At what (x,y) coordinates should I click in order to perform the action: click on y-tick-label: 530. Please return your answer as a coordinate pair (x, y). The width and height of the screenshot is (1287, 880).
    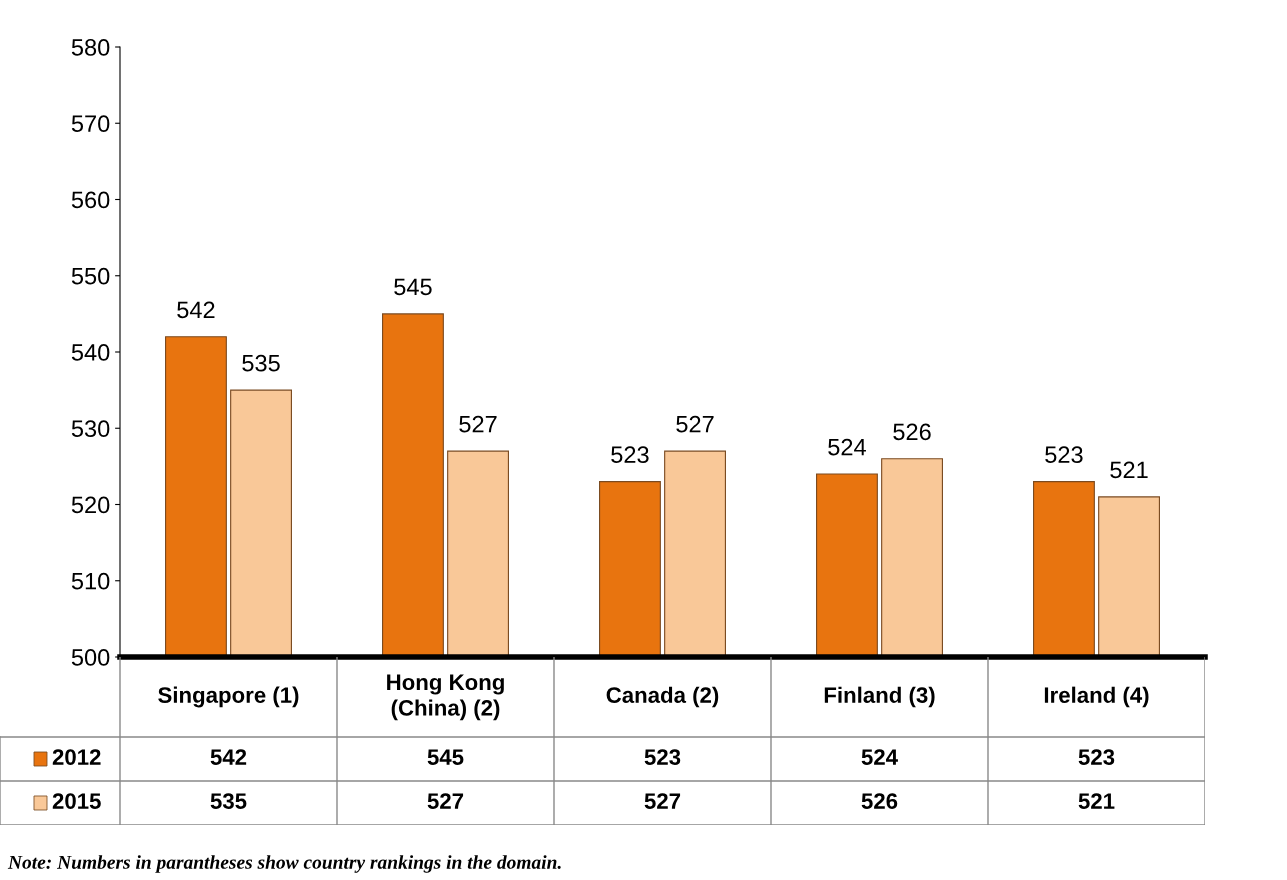
    Looking at the image, I should click on (90, 429).